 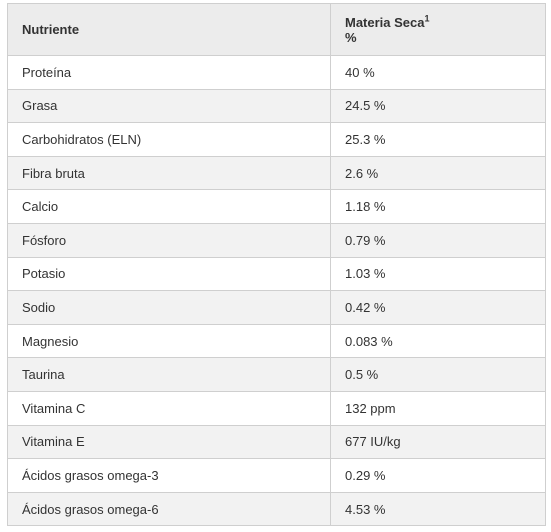 What do you see at coordinates (169, 307) in the screenshot?
I see `nutrient-cell: Sodio` at bounding box center [169, 307].